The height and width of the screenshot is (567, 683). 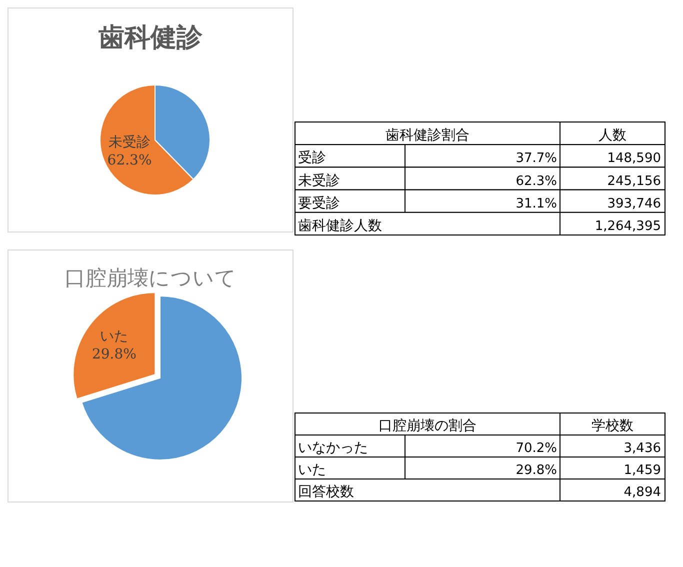 What do you see at coordinates (634, 181) in the screenshot?
I see `text: 245,156` at bounding box center [634, 181].